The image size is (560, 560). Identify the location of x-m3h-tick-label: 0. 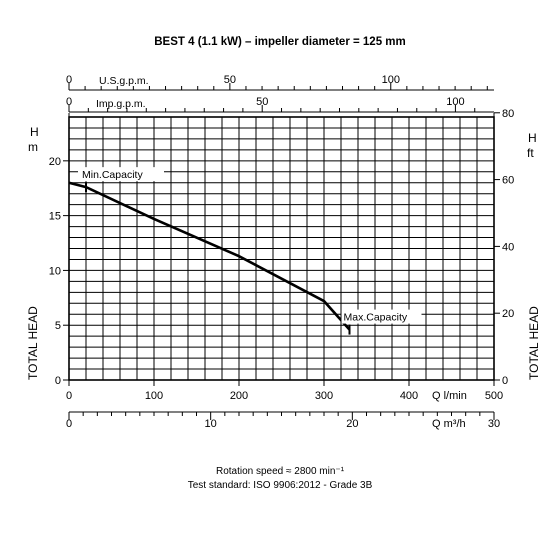
(69, 424).